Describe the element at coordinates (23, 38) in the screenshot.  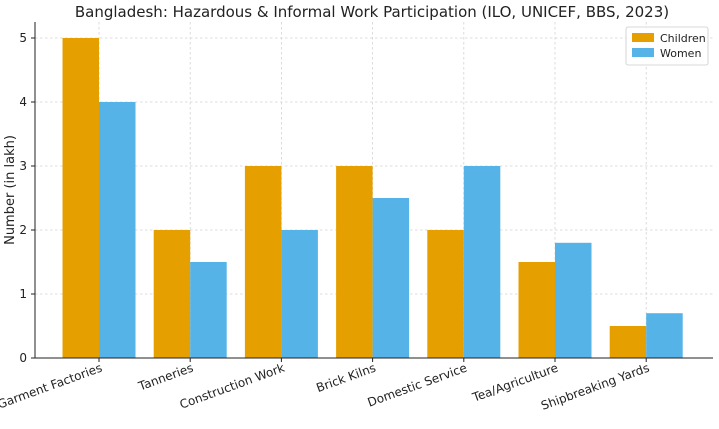
I see `y-tick-label: 5` at that location.